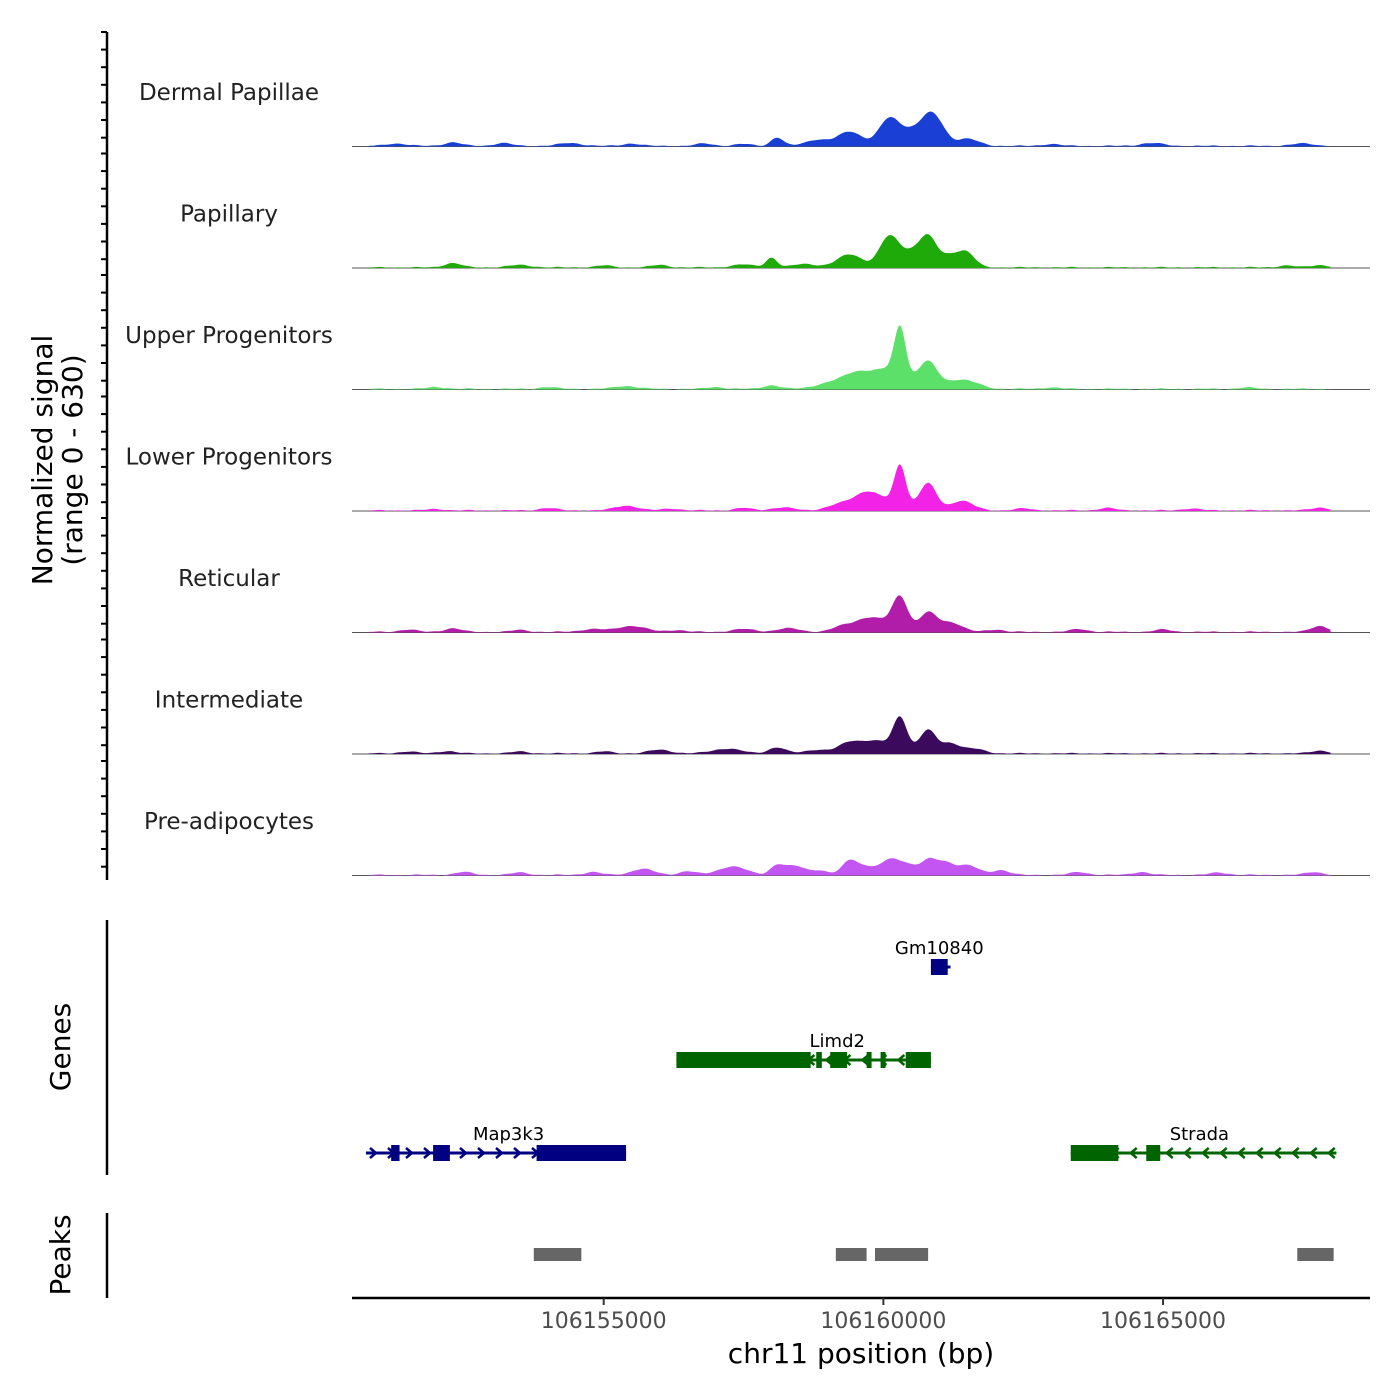 This screenshot has height=1400, width=1400. I want to click on signal-y-axis, so click(105, 455).